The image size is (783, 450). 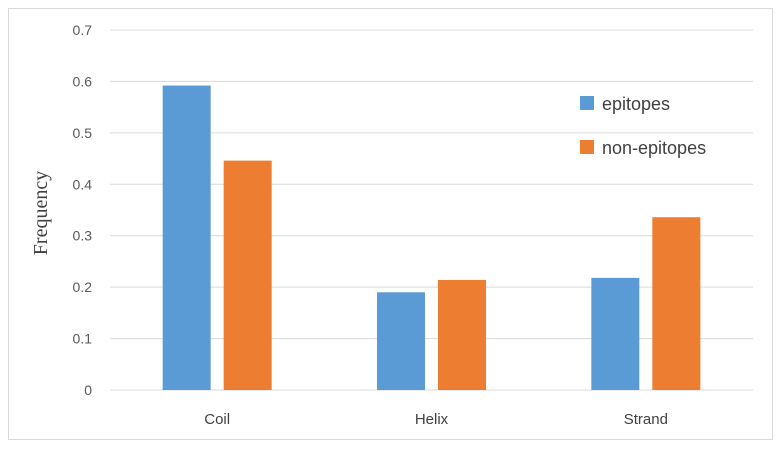 I want to click on x-axis-ticks: Coil Helix Strand, so click(x=436, y=419).